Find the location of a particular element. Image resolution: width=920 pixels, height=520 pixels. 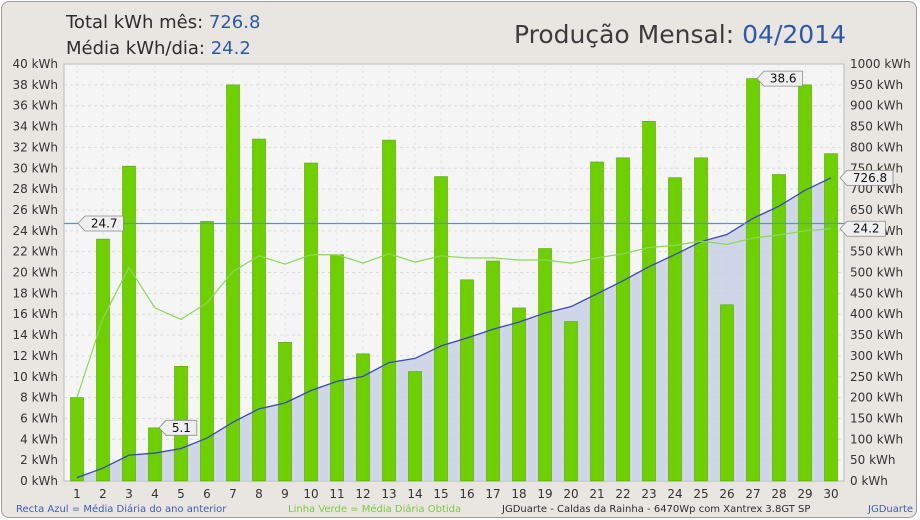

x-tick-label: 7 is located at coordinates (233, 494).